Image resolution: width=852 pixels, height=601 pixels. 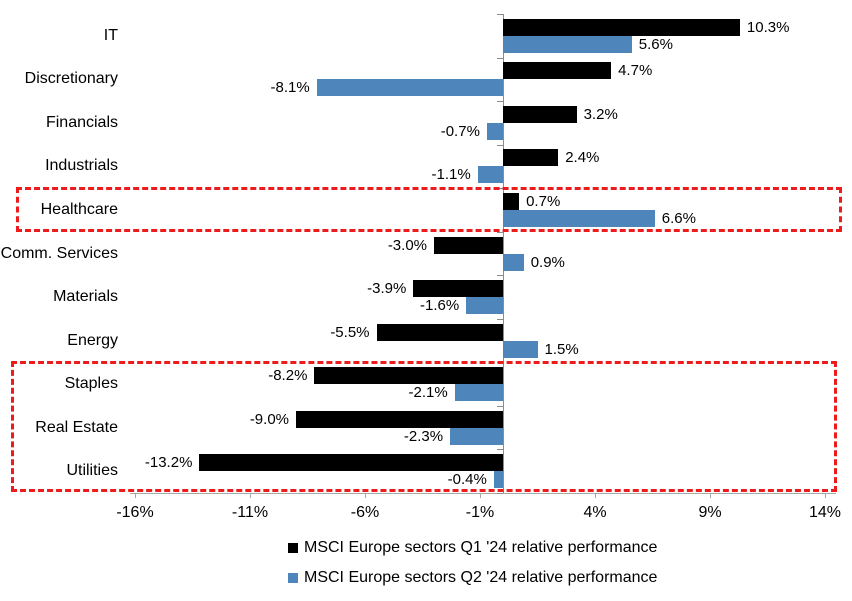 I want to click on value-label: -2.1%, so click(x=428, y=393).